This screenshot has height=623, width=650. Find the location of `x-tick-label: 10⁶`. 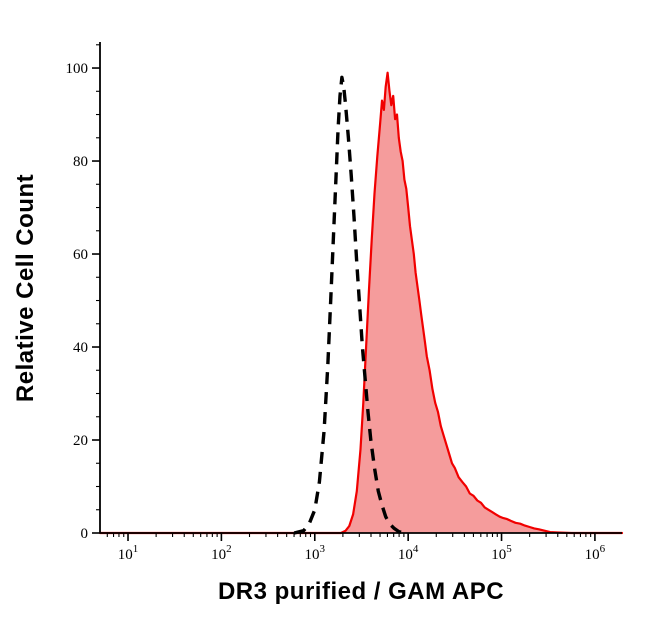

x-tick-label: 10⁶ is located at coordinates (595, 553).